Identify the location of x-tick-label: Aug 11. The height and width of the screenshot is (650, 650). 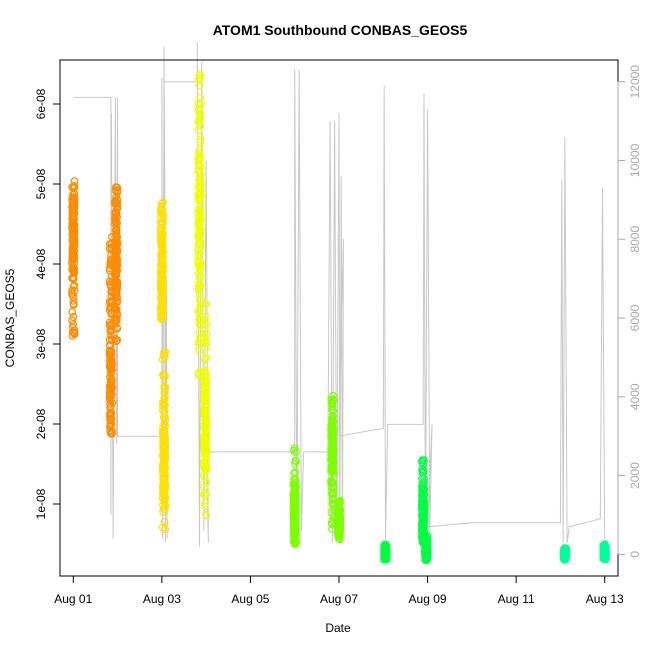
(516, 599).